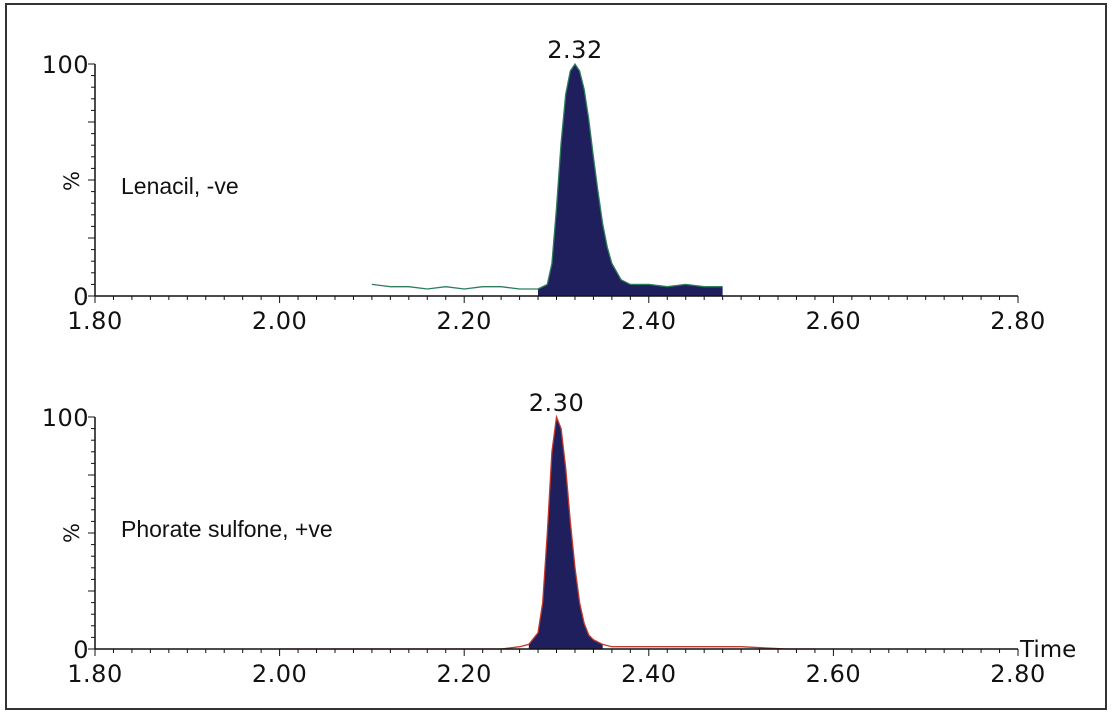  Describe the element at coordinates (227, 529) in the screenshot. I see `trace-label: Phorate sulfone, +ve` at that location.